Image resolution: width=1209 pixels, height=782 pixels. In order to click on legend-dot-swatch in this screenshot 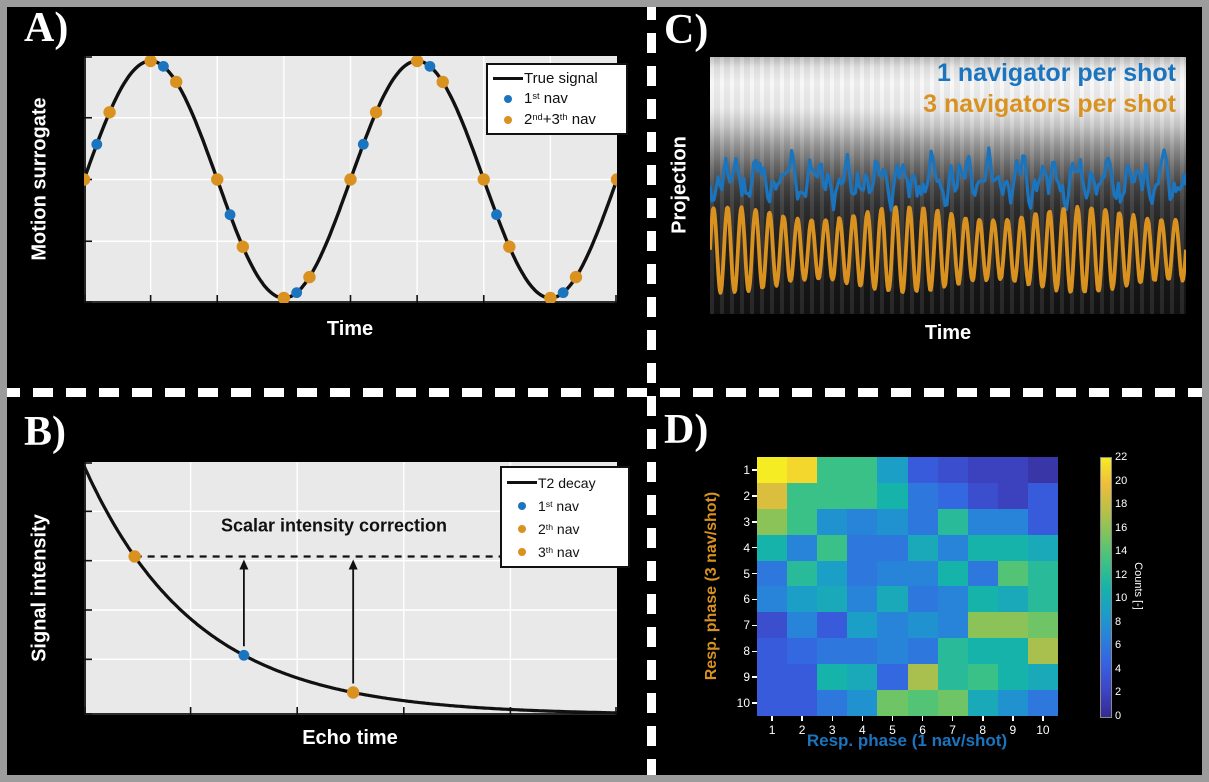, I will do `click(522, 528)`.